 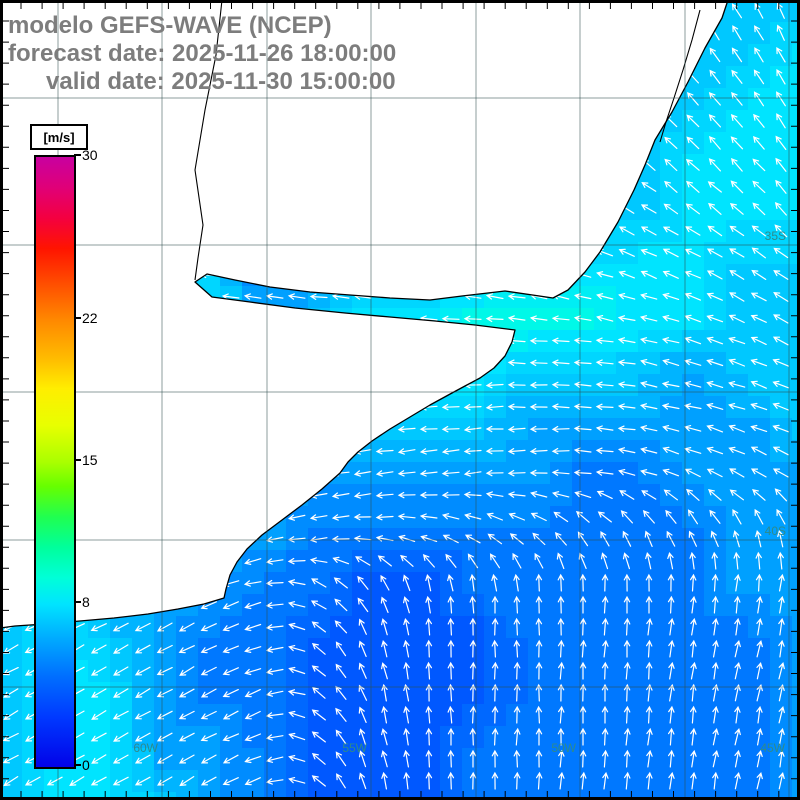 What do you see at coordinates (59, 137) in the screenshot?
I see `colorbar-unit-label: [m/s]` at bounding box center [59, 137].